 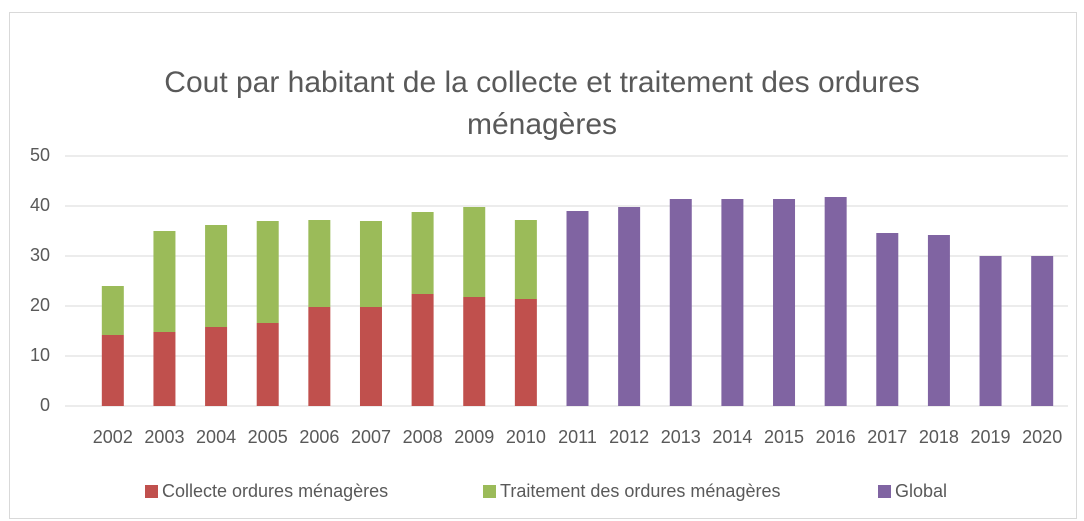 I want to click on x-tick-label: 2015, so click(x=784, y=437).